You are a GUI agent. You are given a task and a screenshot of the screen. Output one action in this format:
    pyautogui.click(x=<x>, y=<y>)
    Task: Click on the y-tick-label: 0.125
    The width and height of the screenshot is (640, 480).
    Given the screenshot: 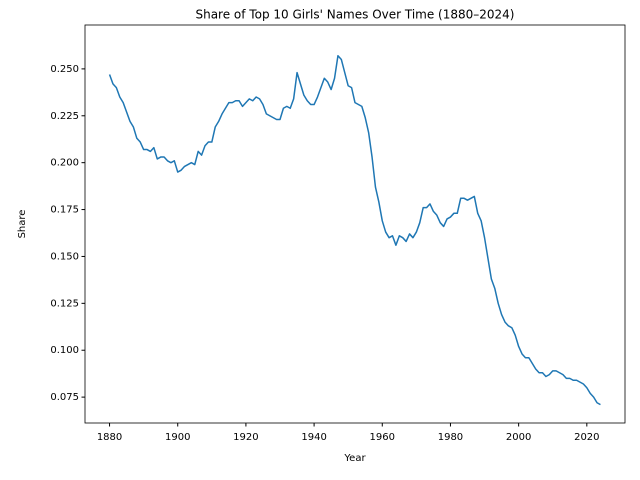 What is the action you would take?
    pyautogui.click(x=64, y=303)
    